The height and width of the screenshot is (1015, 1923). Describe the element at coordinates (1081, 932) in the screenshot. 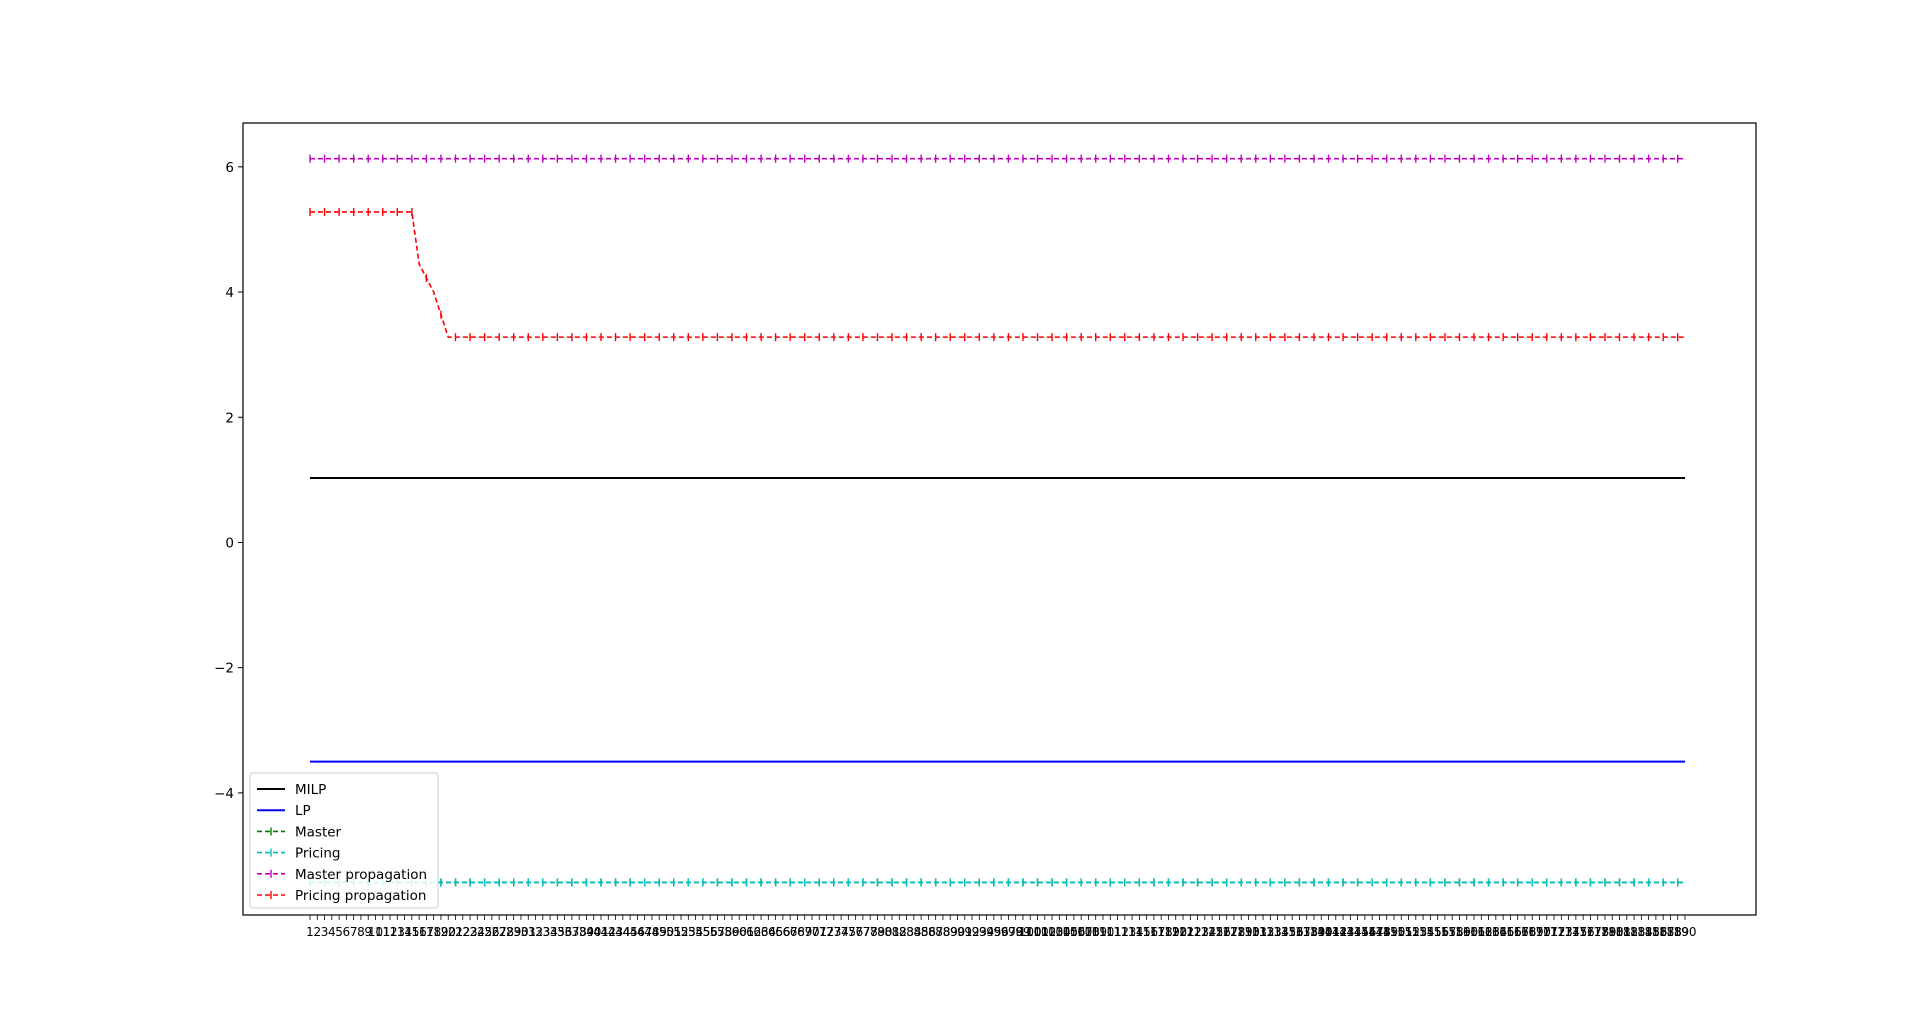

I see `x-tick-label: 107` at that location.